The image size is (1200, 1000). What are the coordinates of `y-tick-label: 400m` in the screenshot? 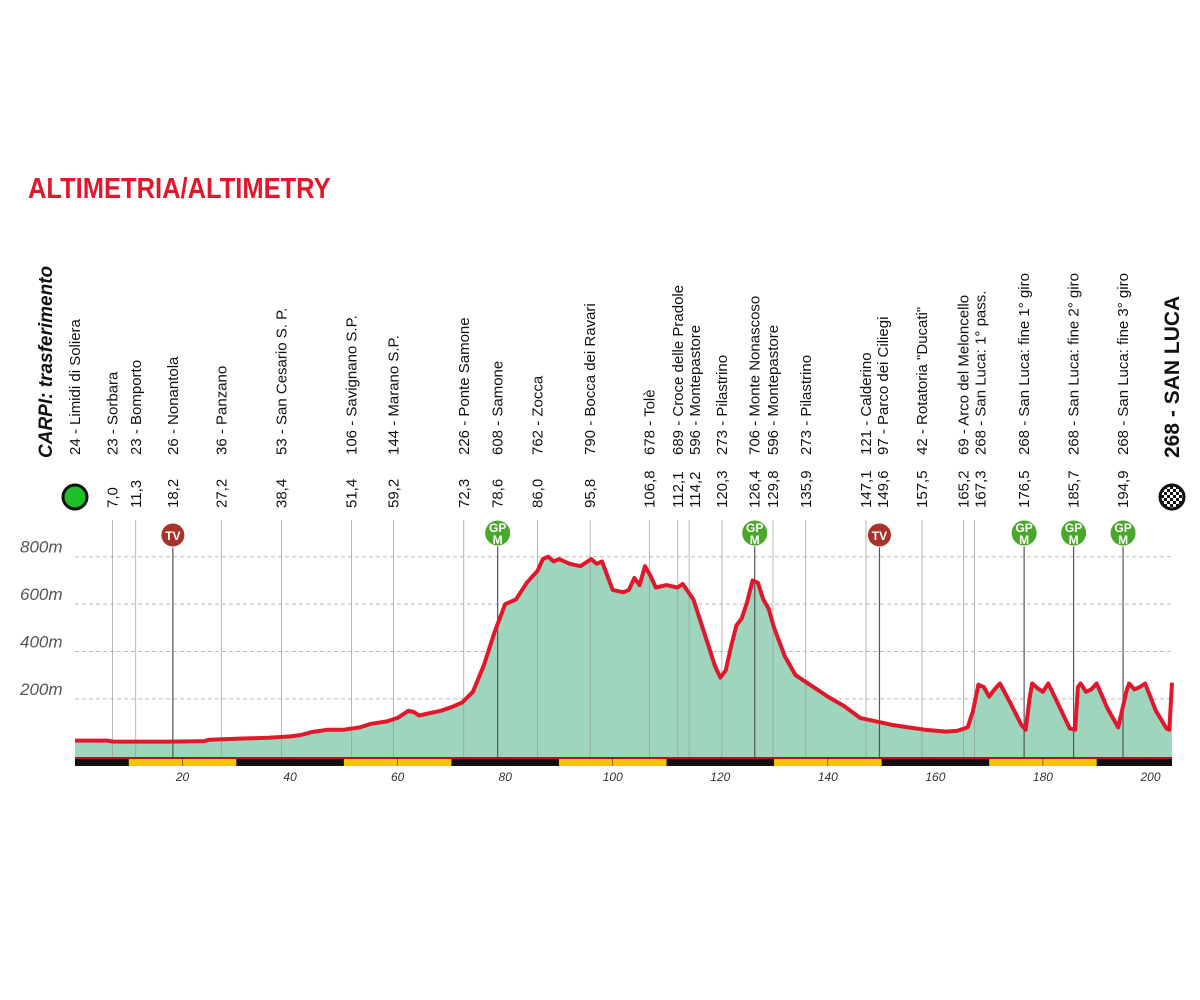 It's located at (41, 642).